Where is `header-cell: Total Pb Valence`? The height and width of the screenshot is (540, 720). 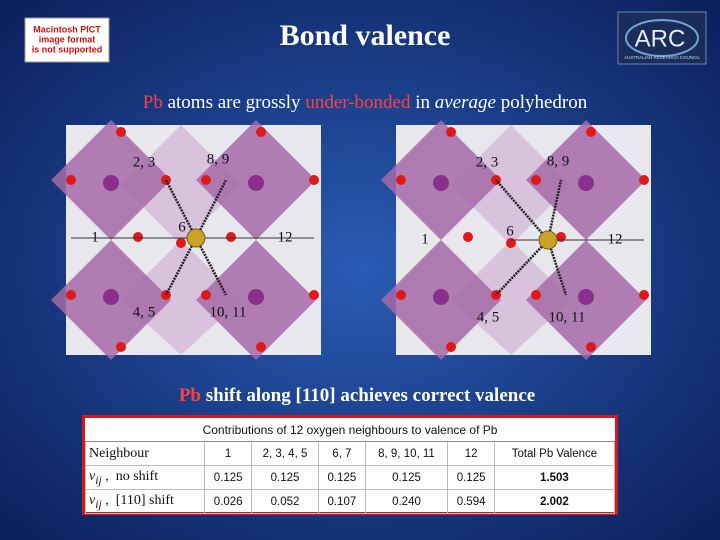 header-cell: Total Pb Valence is located at coordinates (554, 453).